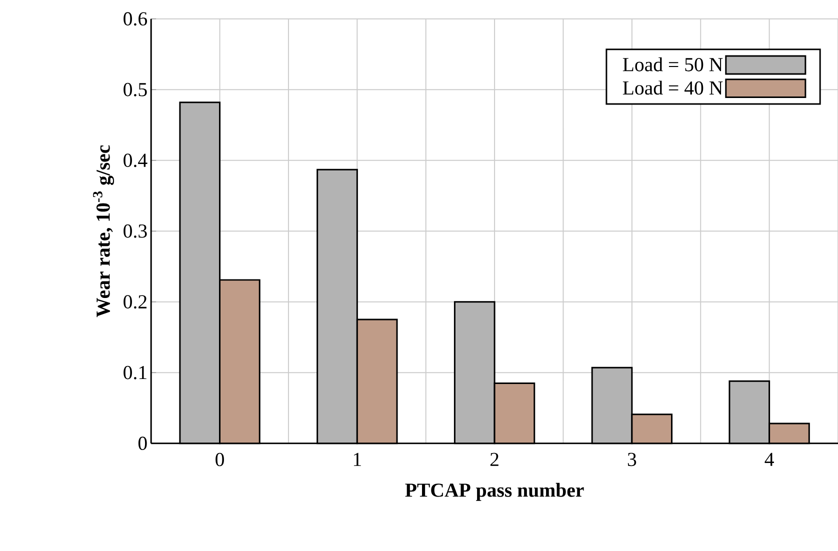 The image size is (838, 551). I want to click on y-tick-label: 0, so click(142, 443).